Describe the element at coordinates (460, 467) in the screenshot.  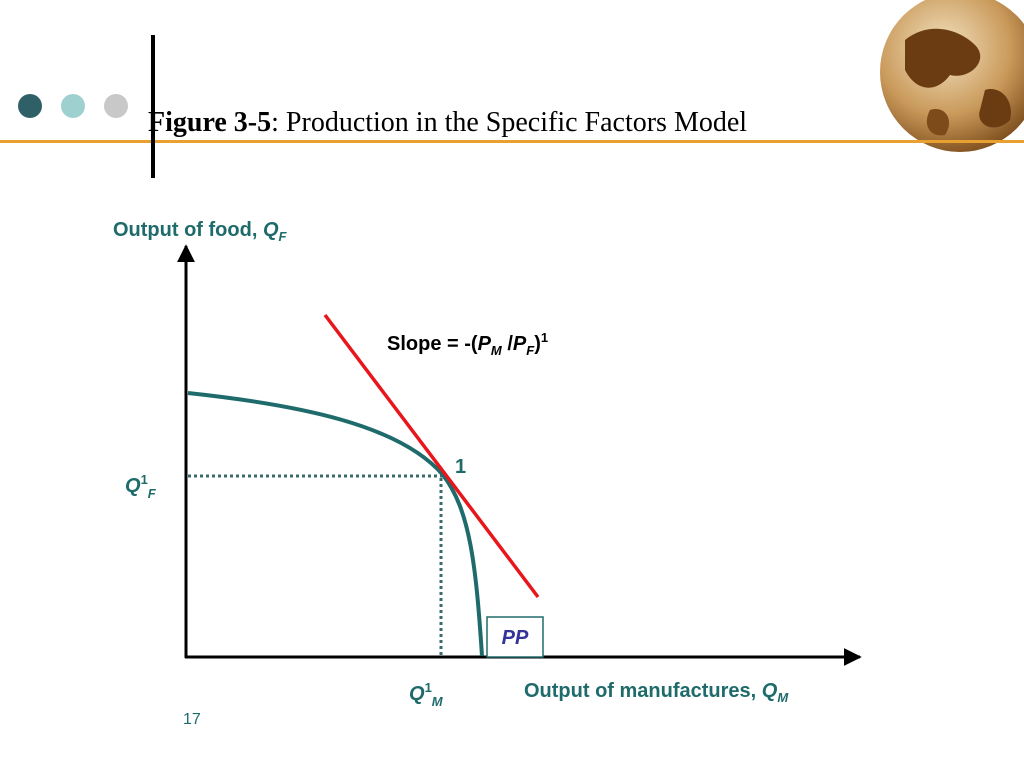
I see `point-label: 1` at that location.